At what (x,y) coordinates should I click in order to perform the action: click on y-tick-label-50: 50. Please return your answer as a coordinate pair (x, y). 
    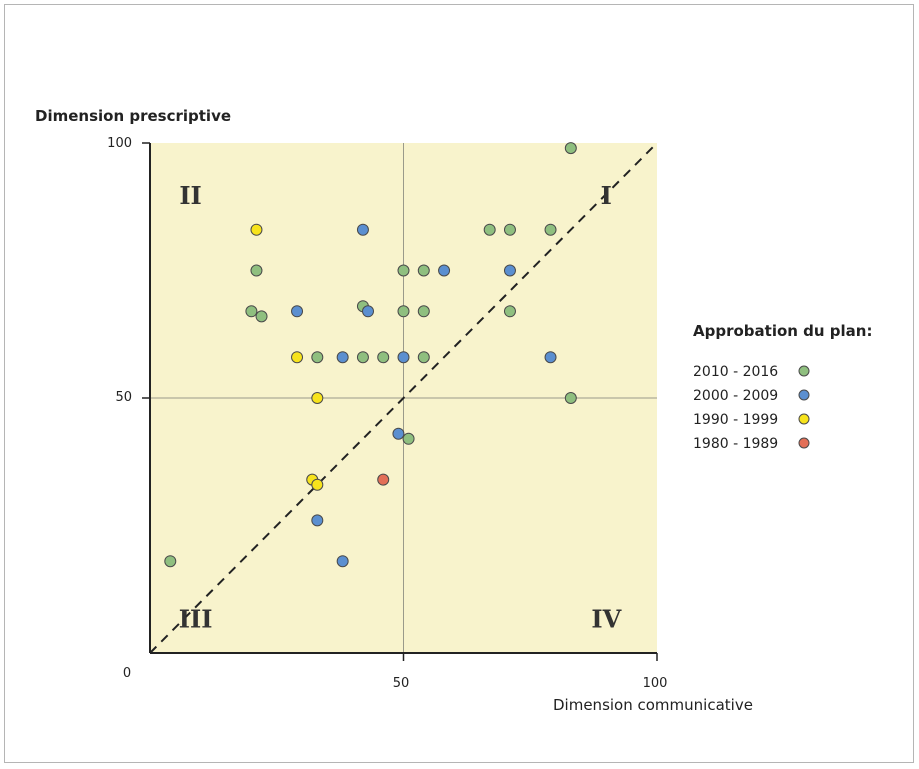
    Looking at the image, I should click on (123, 397).